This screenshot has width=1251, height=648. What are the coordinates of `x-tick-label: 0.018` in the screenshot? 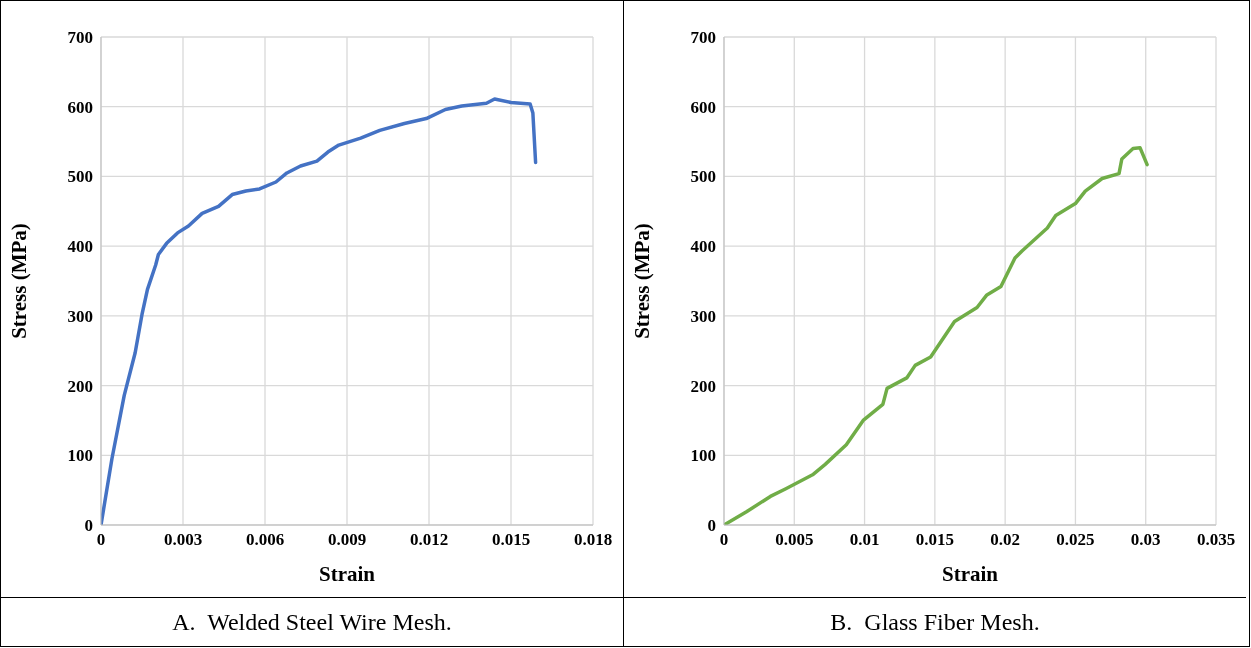 It's located at (593, 540).